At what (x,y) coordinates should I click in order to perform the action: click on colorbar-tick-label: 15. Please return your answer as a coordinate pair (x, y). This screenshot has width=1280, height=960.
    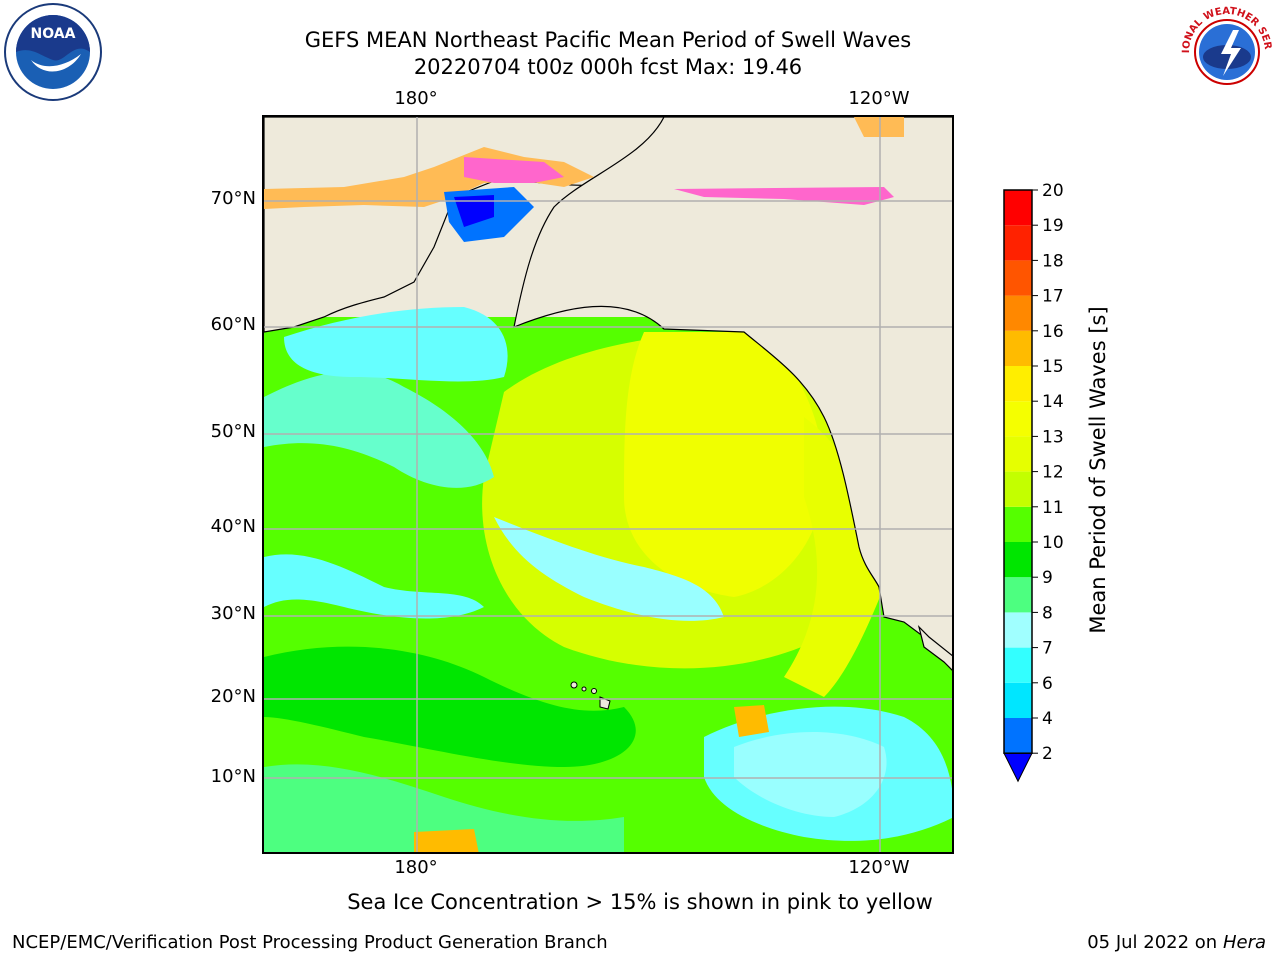
    Looking at the image, I should click on (1053, 367).